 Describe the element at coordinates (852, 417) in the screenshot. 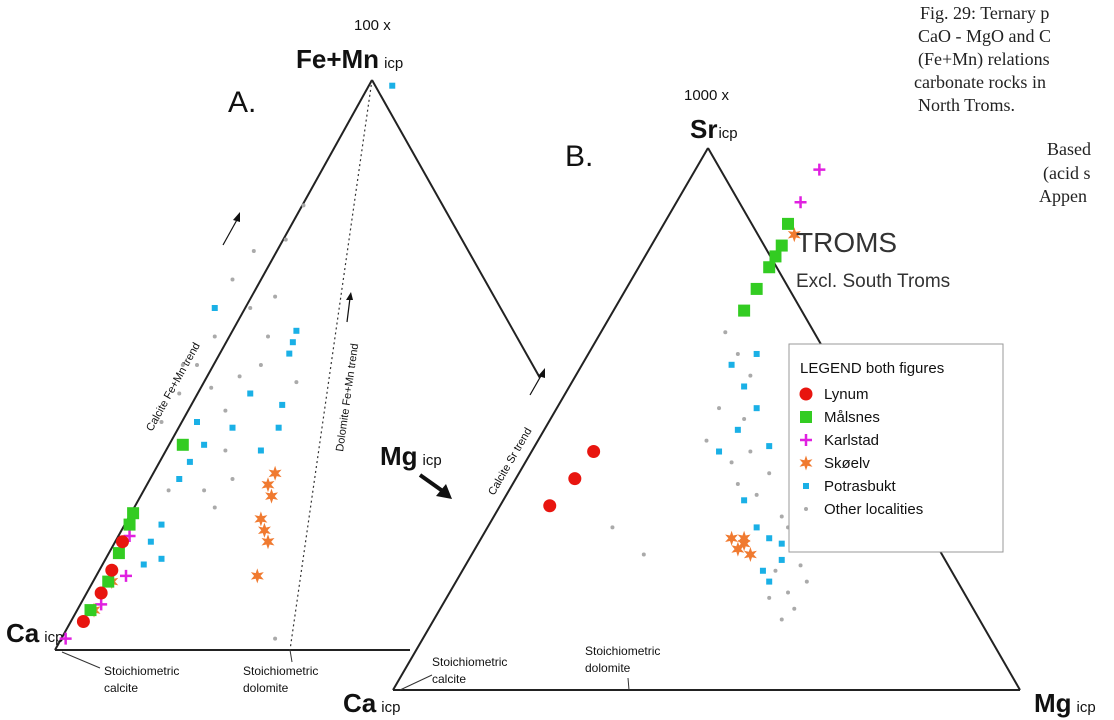

I see `legend-label-mlsnes: Målsnes` at that location.